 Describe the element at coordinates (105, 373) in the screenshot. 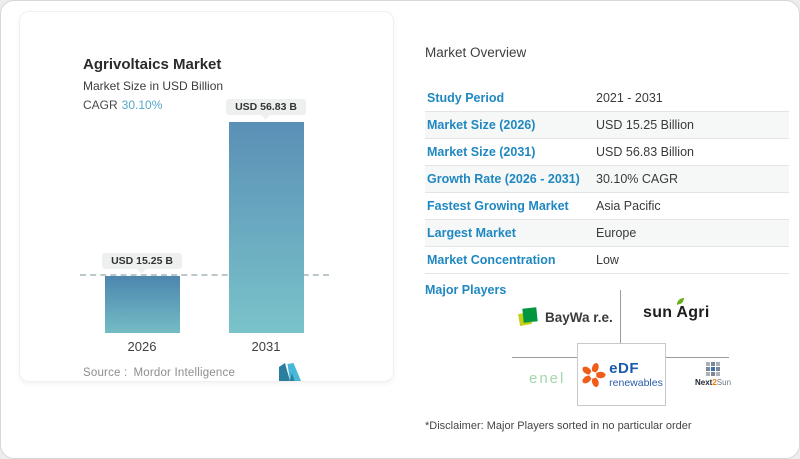

I see `source-label: Source :` at that location.